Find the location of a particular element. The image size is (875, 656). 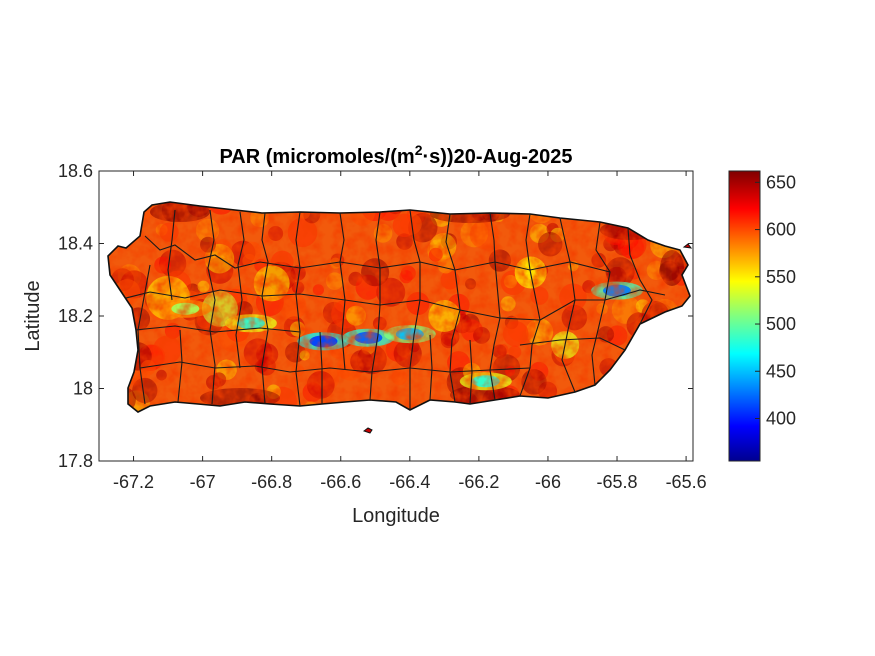

y-tick-label: 18.6 is located at coordinates (75, 171).